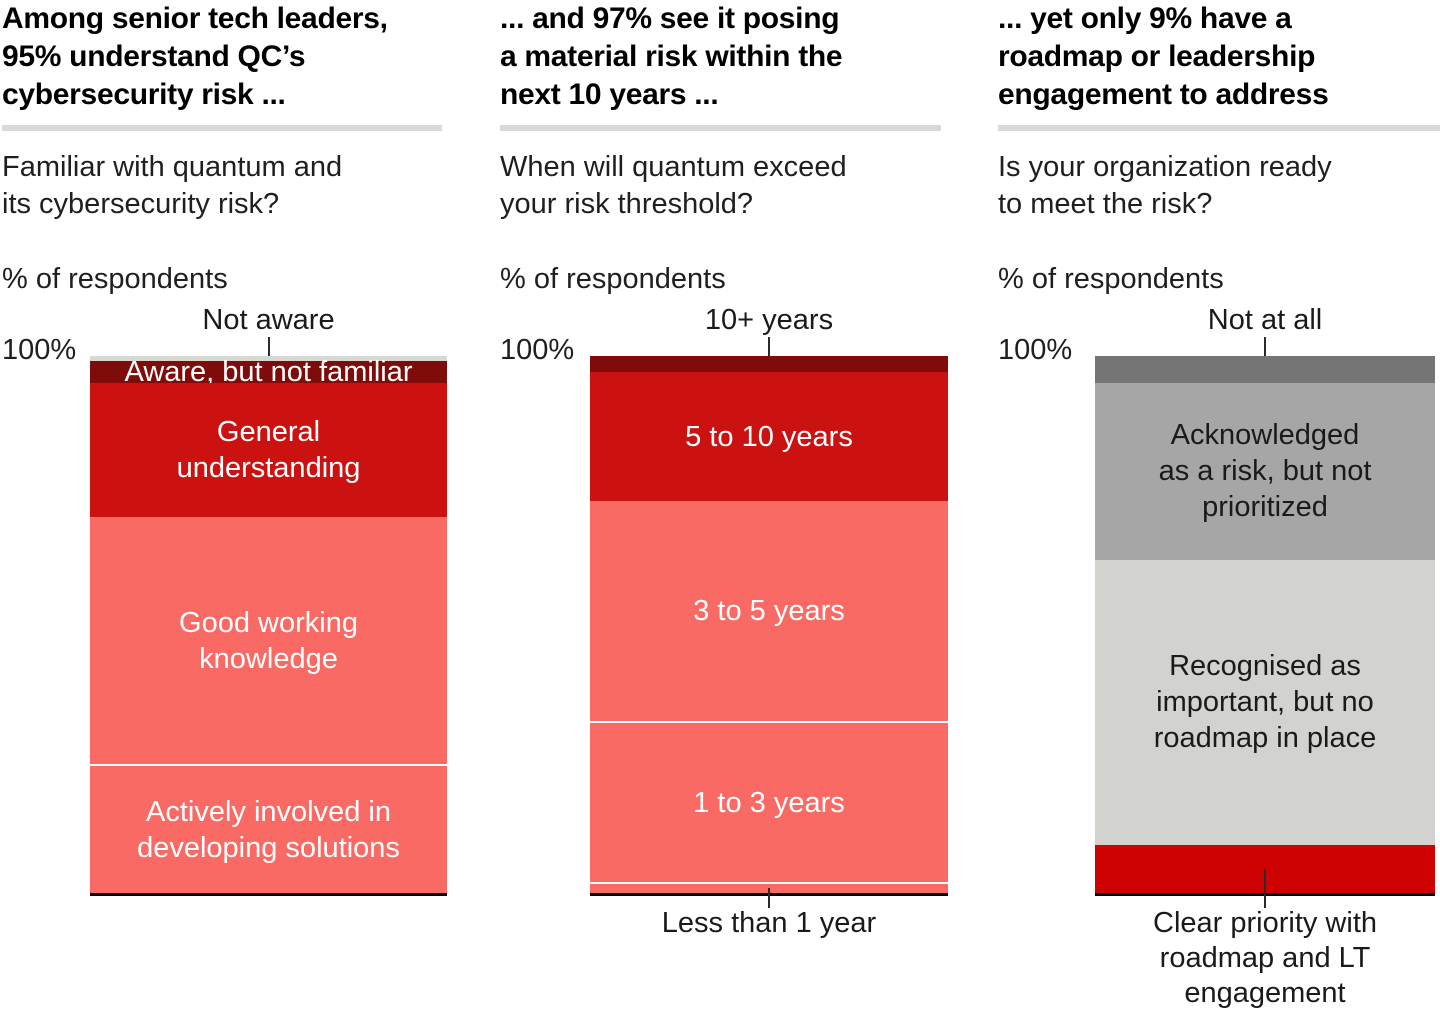 The image size is (1440, 1013). What do you see at coordinates (268, 320) in the screenshot?
I see `callout-label-not-aware: Not aware` at bounding box center [268, 320].